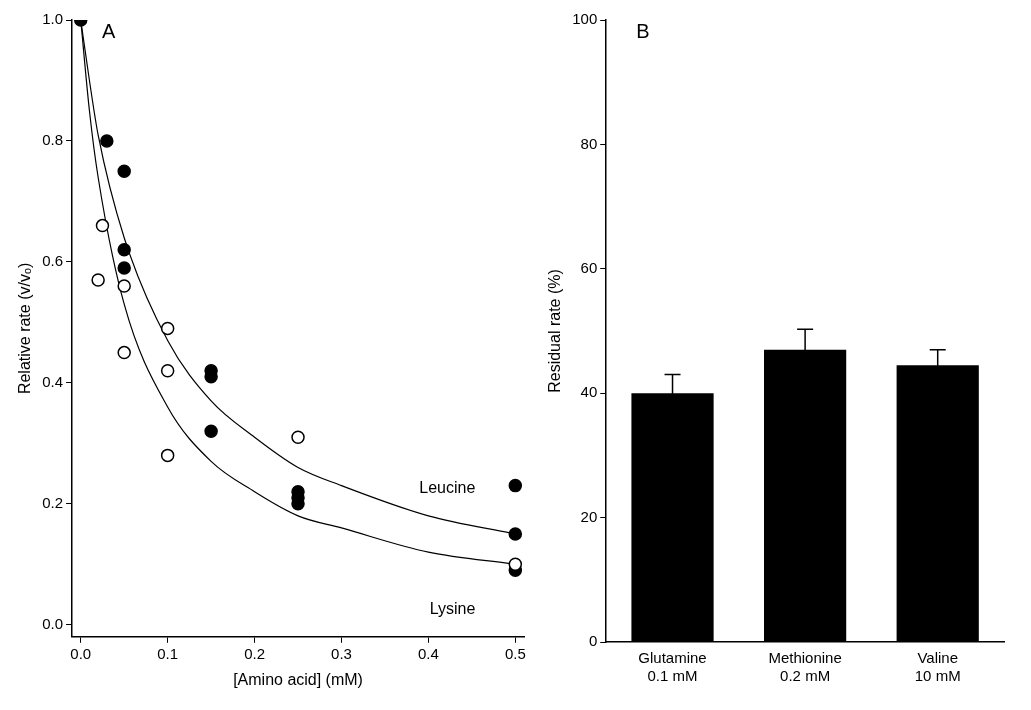  What do you see at coordinates (643, 30) in the screenshot?
I see `chart-title: B` at bounding box center [643, 30].